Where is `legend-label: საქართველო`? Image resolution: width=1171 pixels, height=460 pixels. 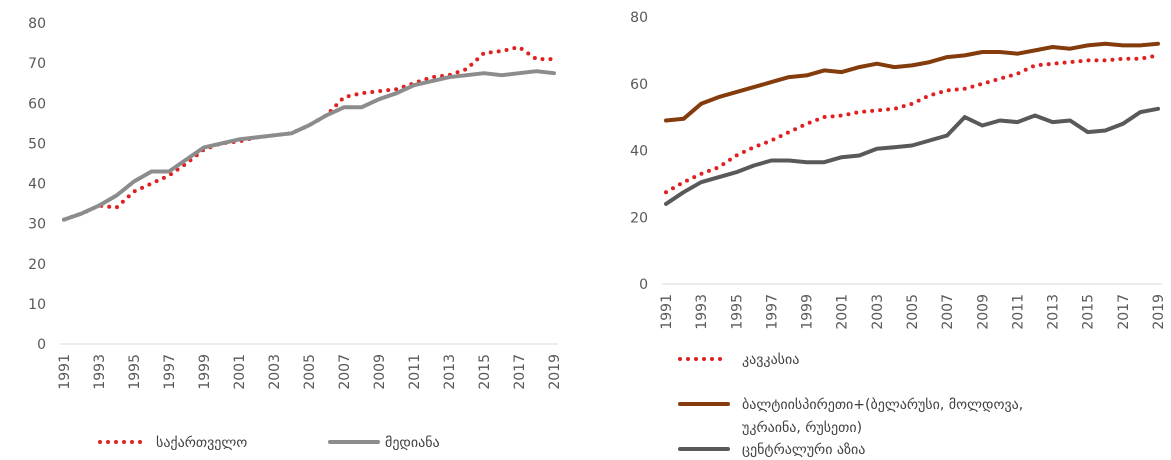
legend-label: საქართველო is located at coordinates (201, 442).